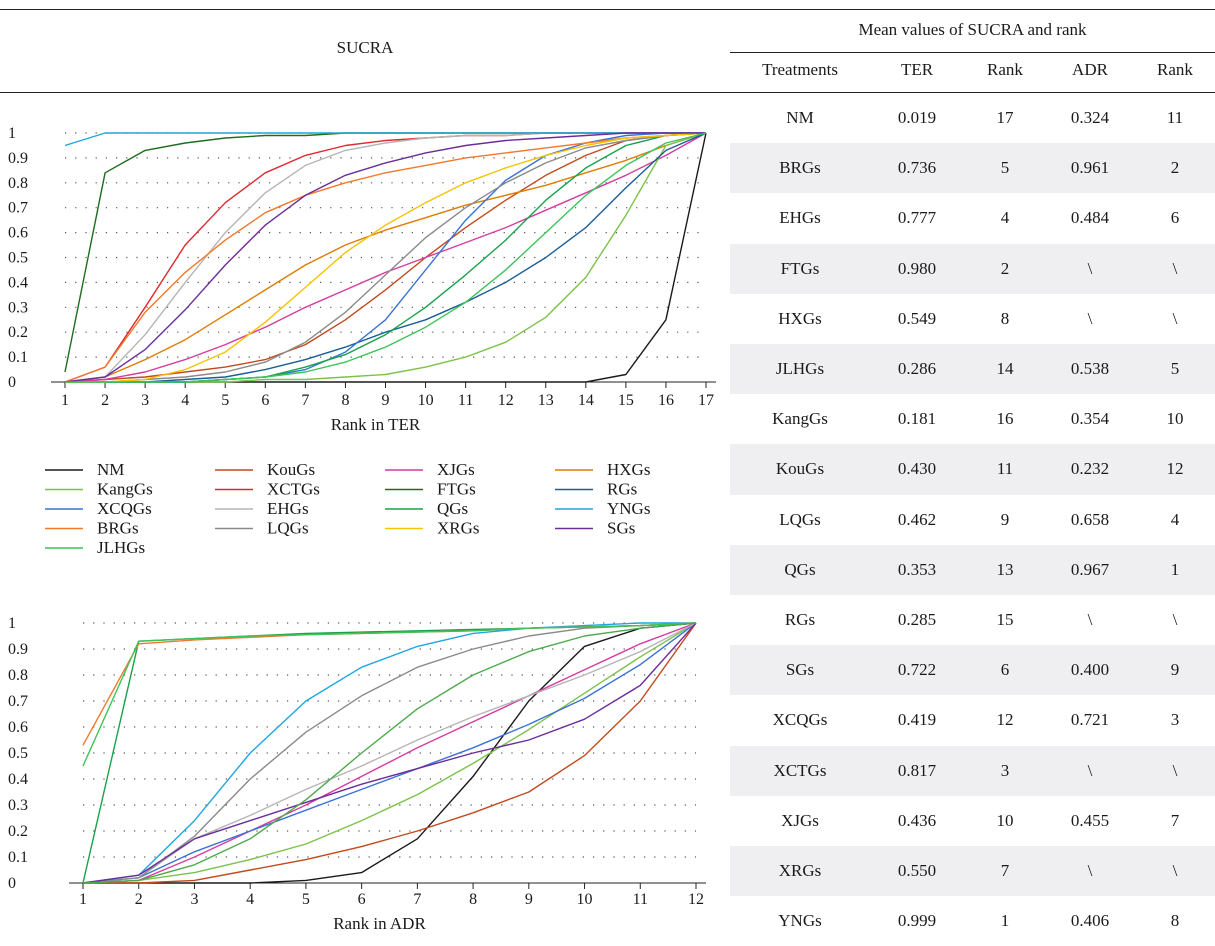 The image size is (1215, 946). Describe the element at coordinates (917, 69) in the screenshot. I see `col-header-ter: TER` at that location.